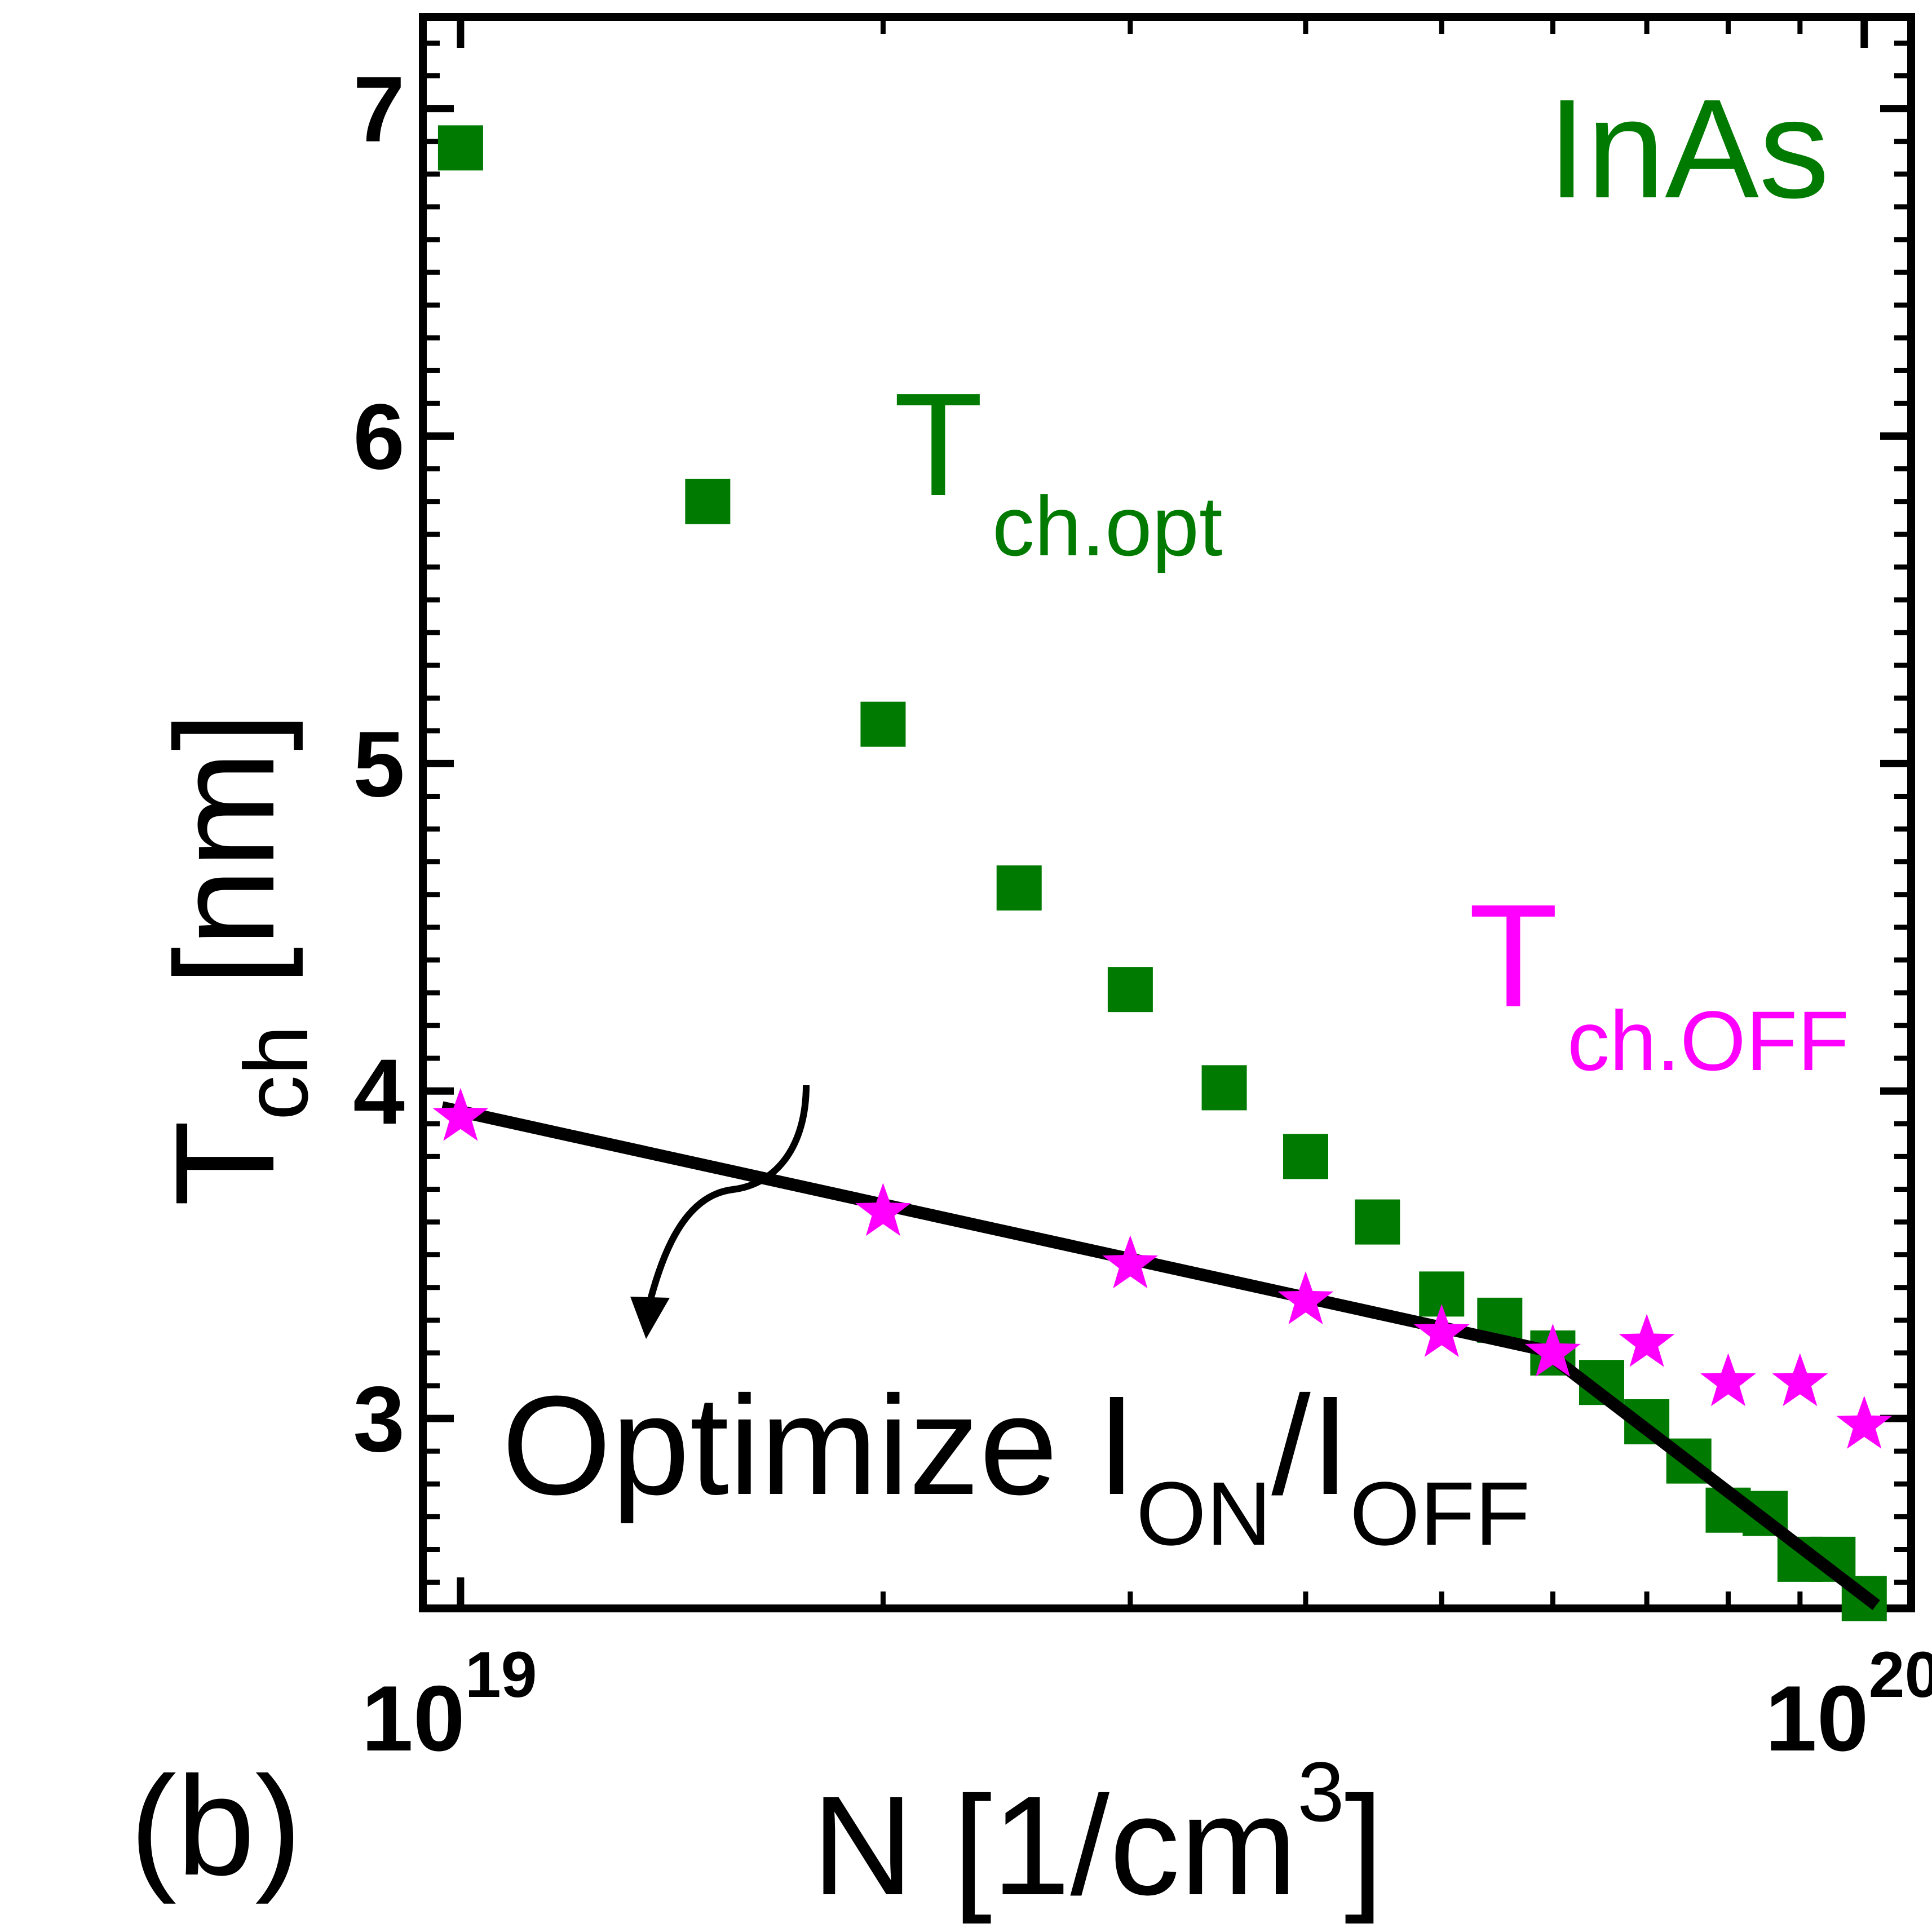  I want to click on y-tick-label: 7, so click(379, 109).